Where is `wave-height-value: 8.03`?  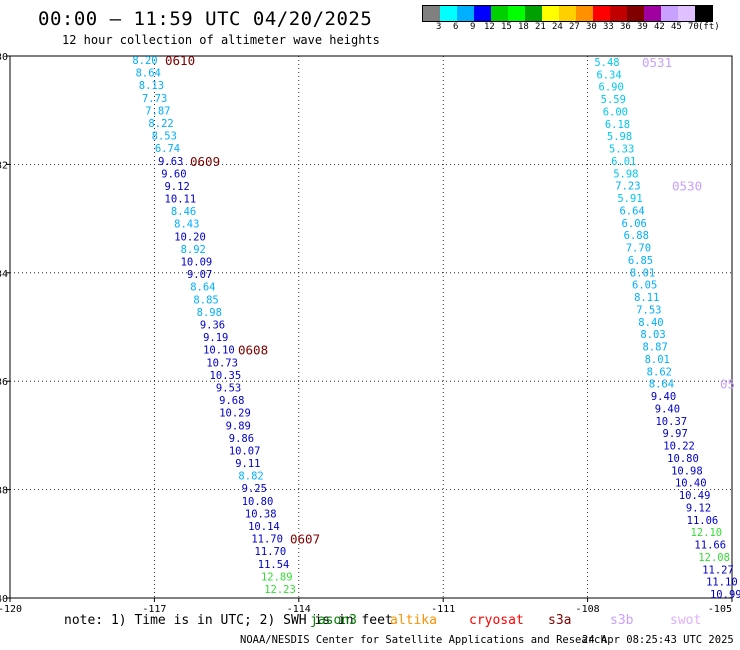
wave-height-value: 8.03 is located at coordinates (652, 335).